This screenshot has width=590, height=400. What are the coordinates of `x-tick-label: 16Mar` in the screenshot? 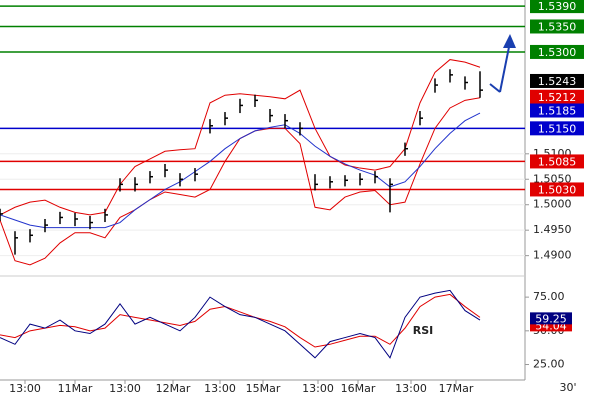 It's located at (358, 388).